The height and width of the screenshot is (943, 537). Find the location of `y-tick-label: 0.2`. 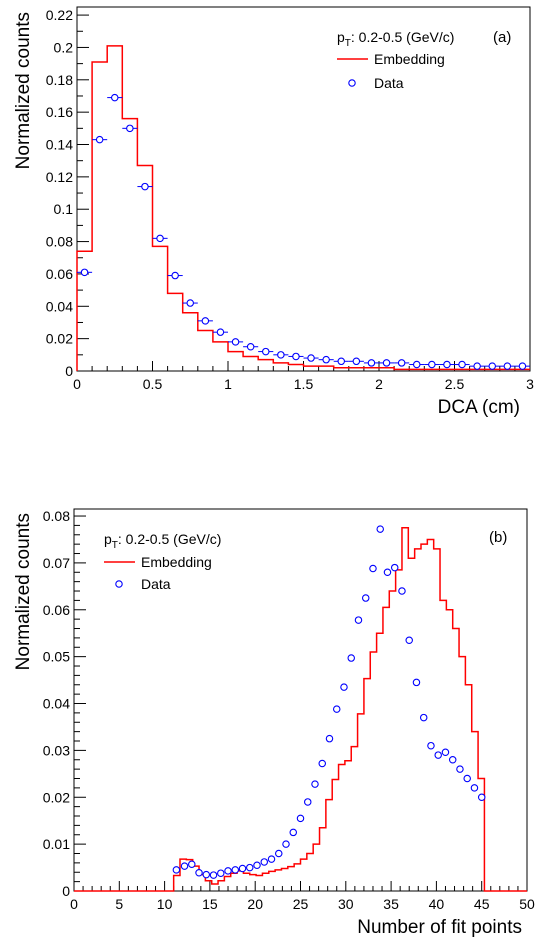

y-tick-label: 0.2 is located at coordinates (64, 47).